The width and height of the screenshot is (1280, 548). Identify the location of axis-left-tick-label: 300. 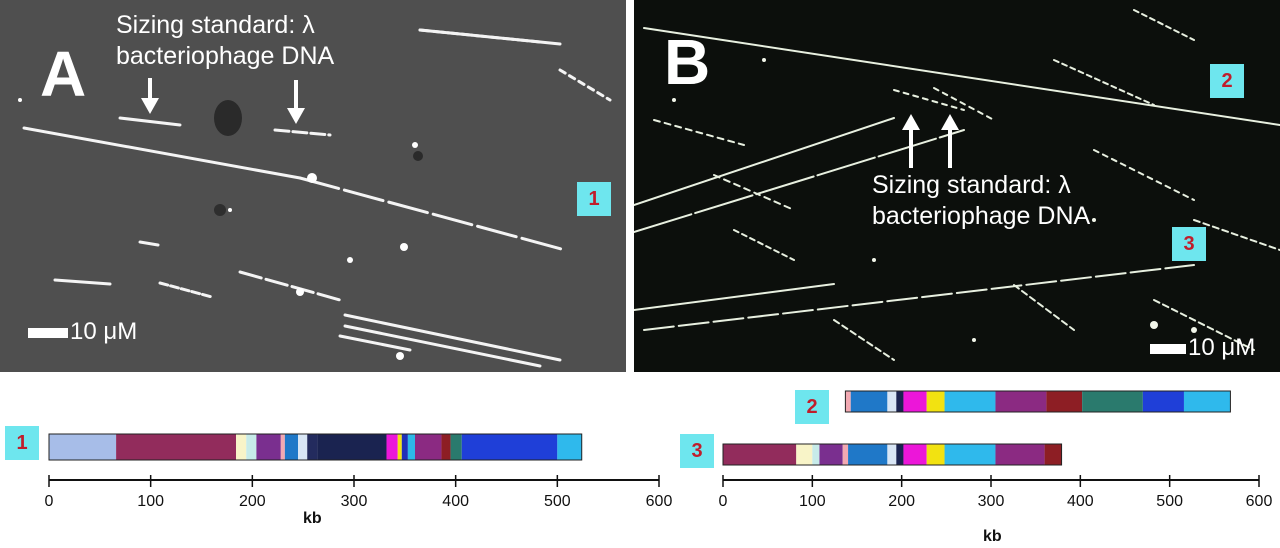
(354, 501).